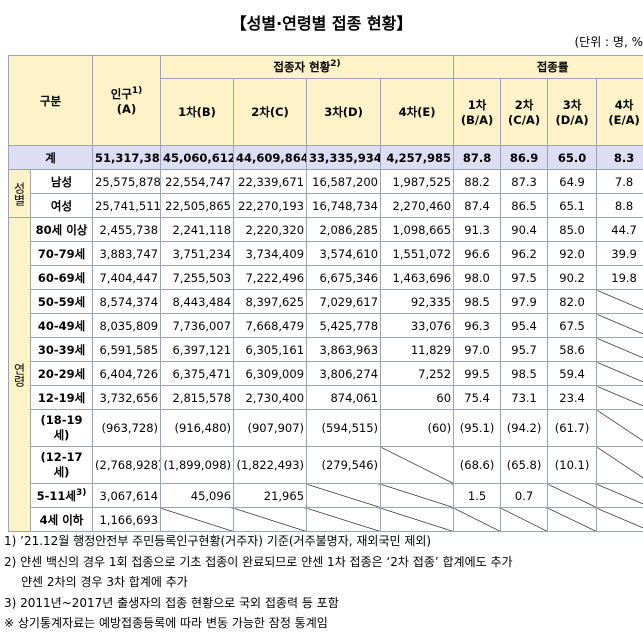 Image resolution: width=643 pixels, height=635 pixels. What do you see at coordinates (61, 519) in the screenshot?
I see `label-text: 4세 이하` at bounding box center [61, 519].